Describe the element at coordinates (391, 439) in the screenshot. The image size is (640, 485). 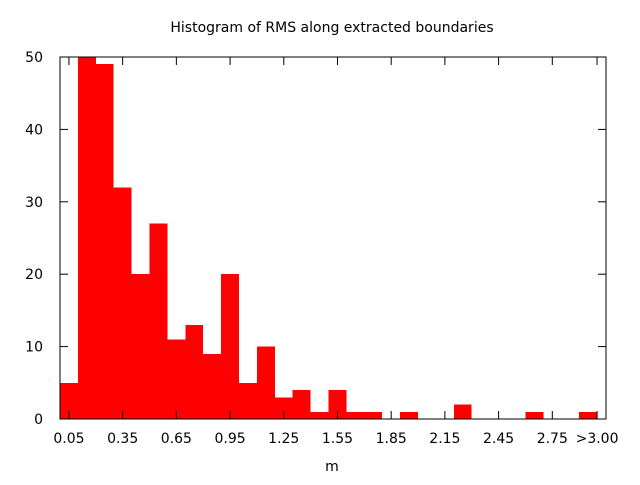
I see `x-tick-label: 1.85` at that location.